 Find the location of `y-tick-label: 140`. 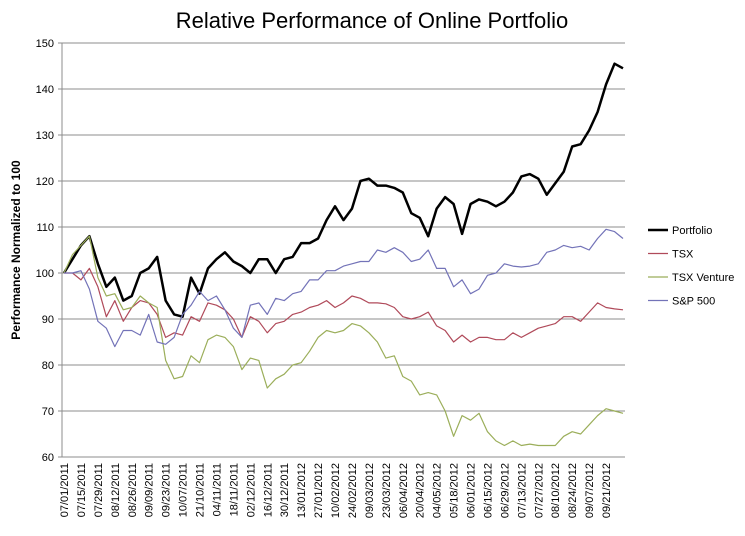

y-tick-label: 140 is located at coordinates (45, 90).